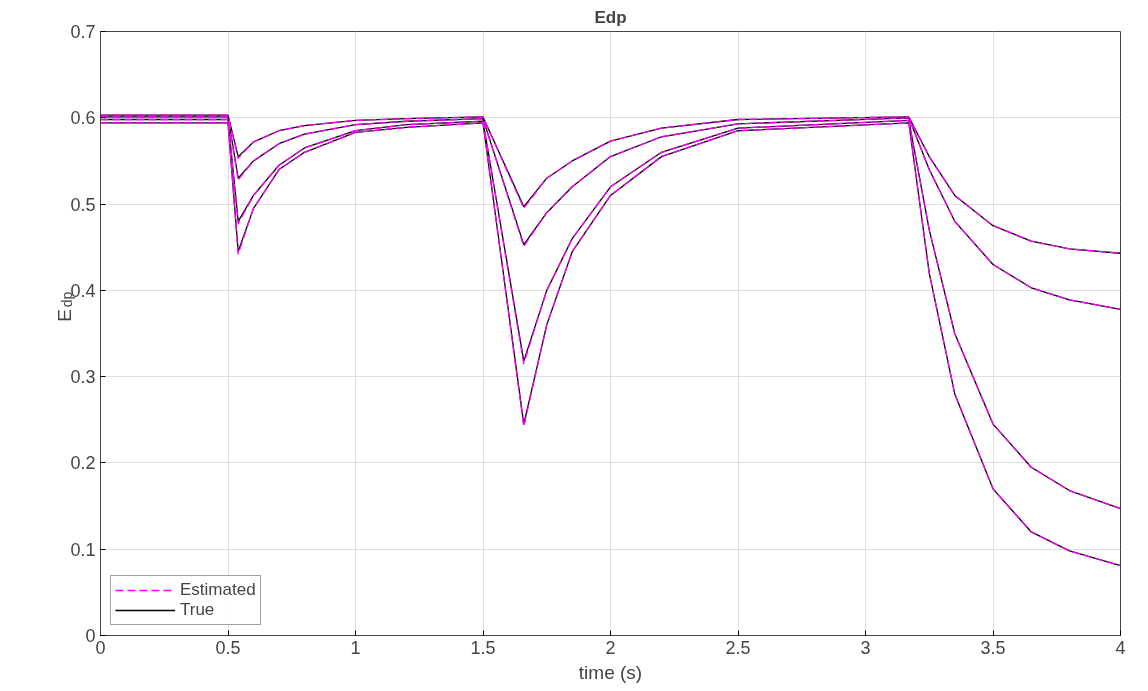 This screenshot has width=1148, height=691. Describe the element at coordinates (83, 377) in the screenshot. I see `y-tick-label: 0.3` at that location.